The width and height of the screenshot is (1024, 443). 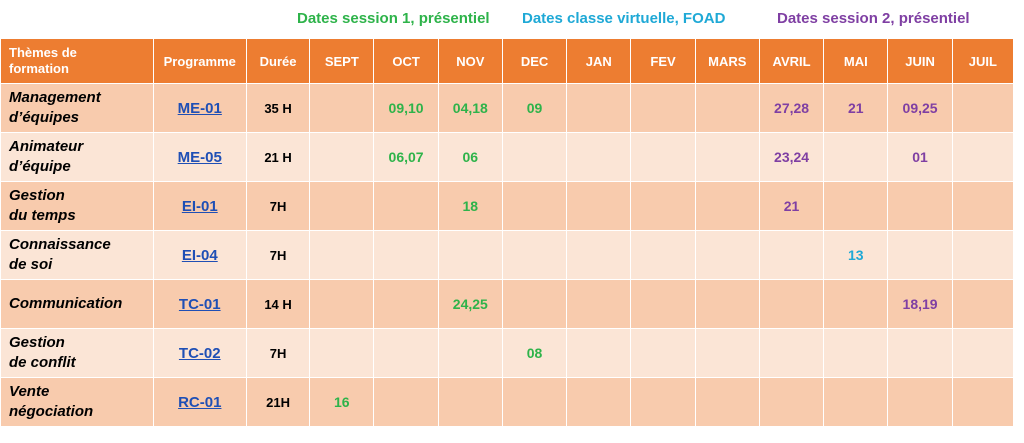 What do you see at coordinates (278, 206) in the screenshot?
I see `duration-cell: 7H` at bounding box center [278, 206].